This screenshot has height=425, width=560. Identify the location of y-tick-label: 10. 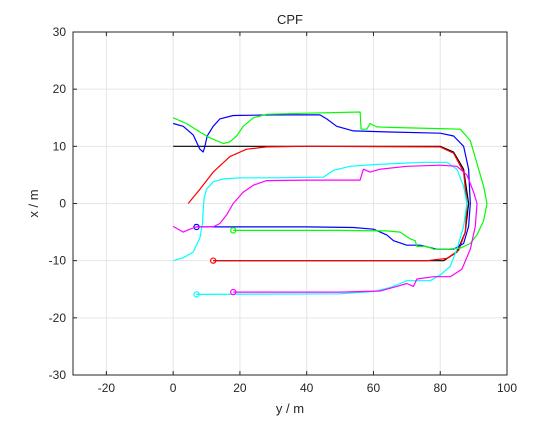
(60, 146).